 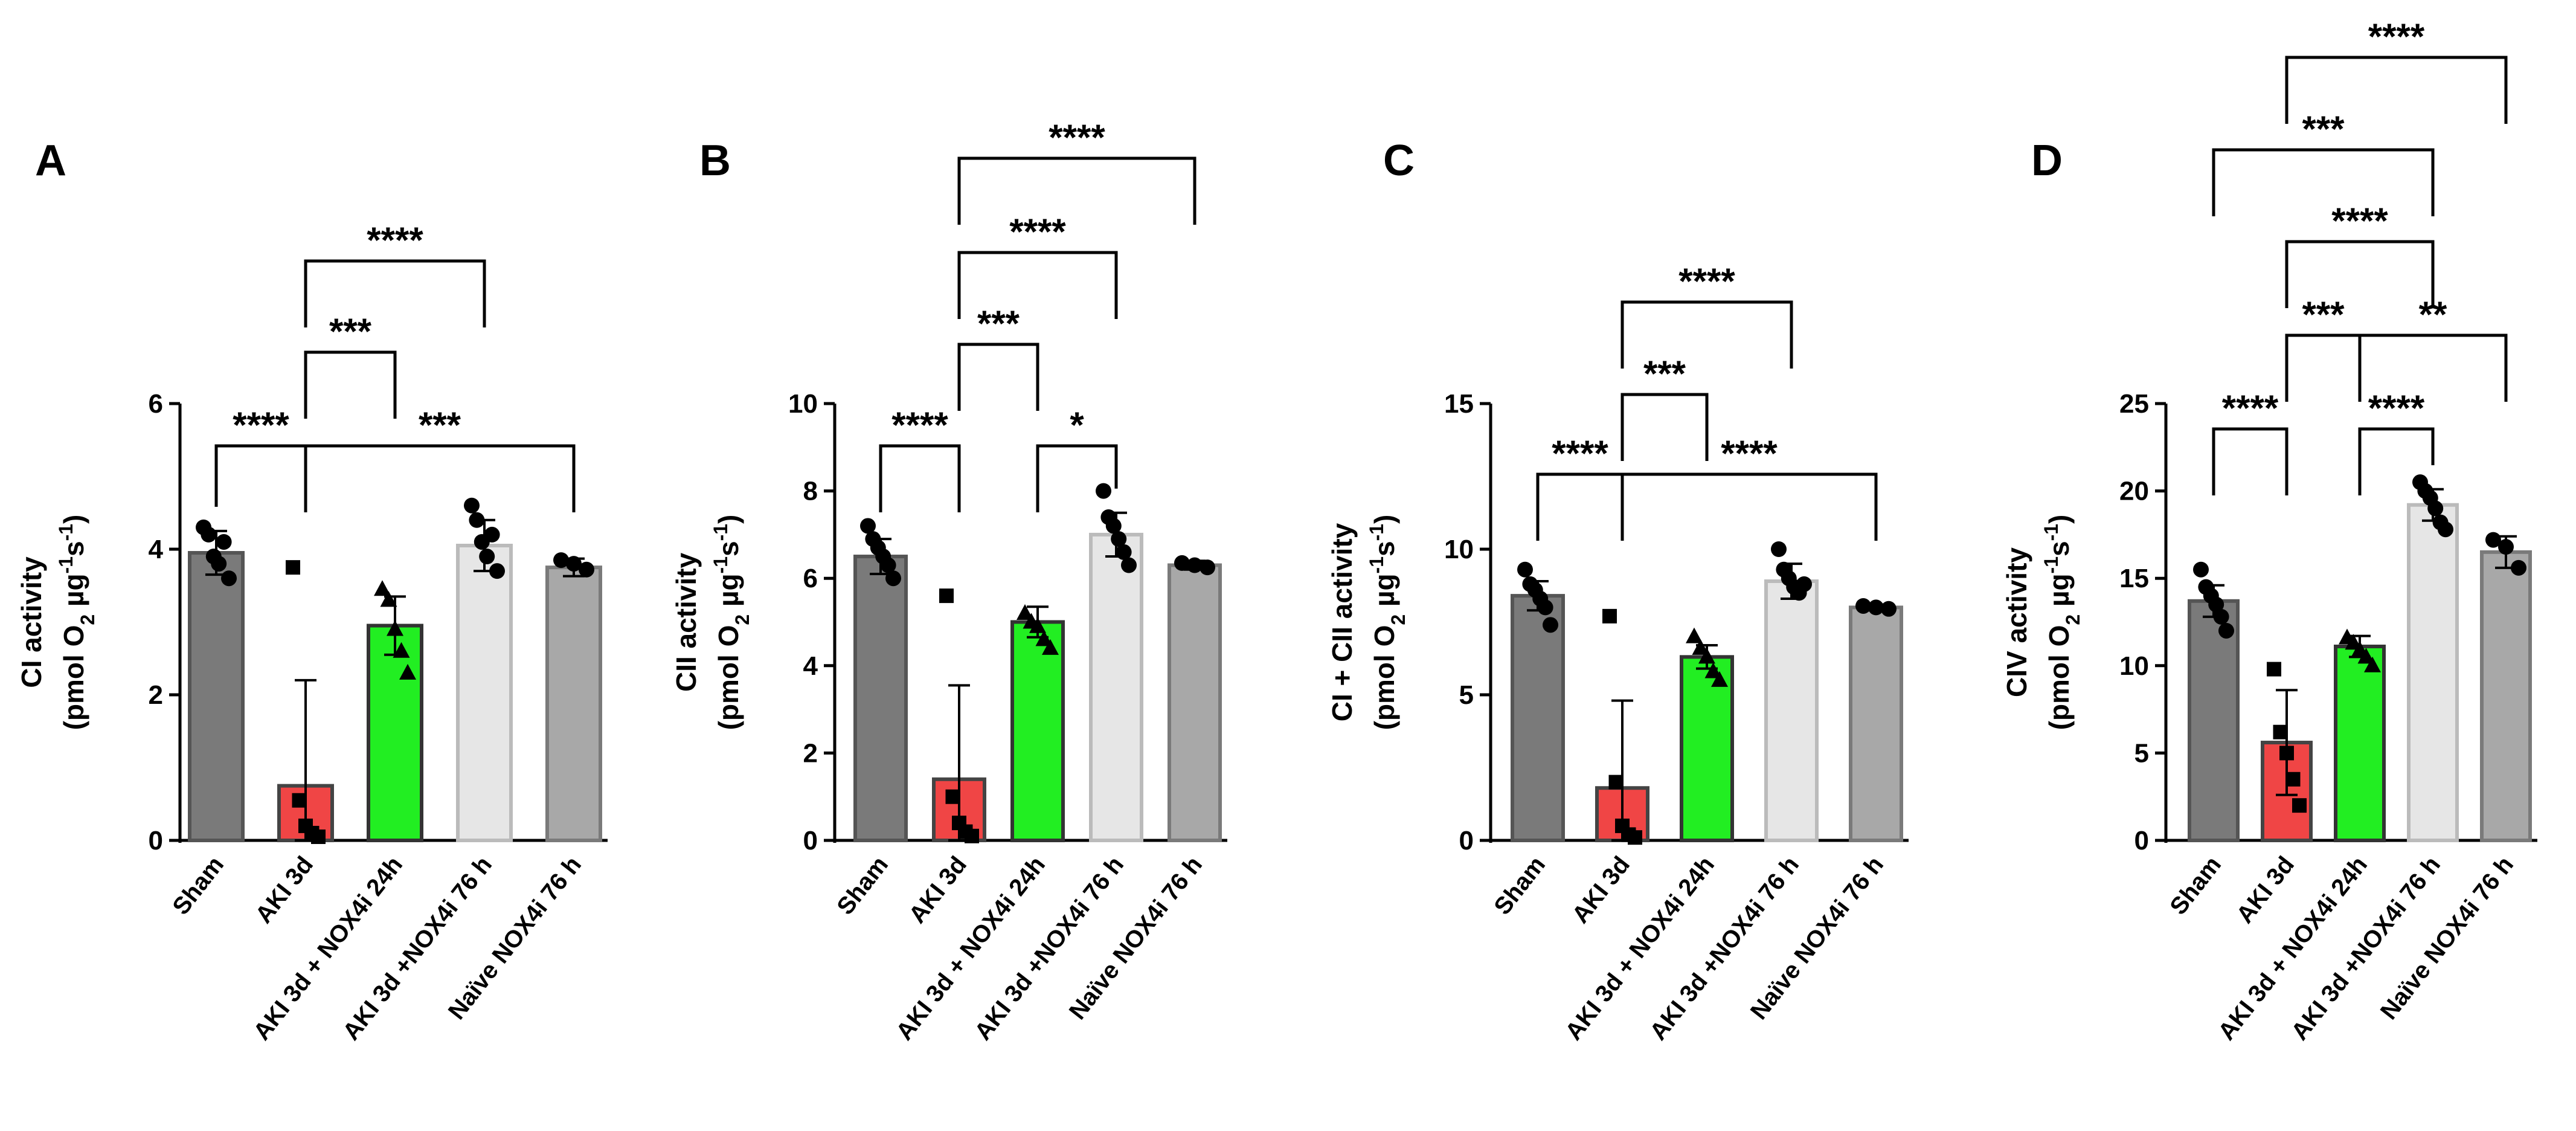 I want to click on panel-letter: D, so click(x=2047, y=161).